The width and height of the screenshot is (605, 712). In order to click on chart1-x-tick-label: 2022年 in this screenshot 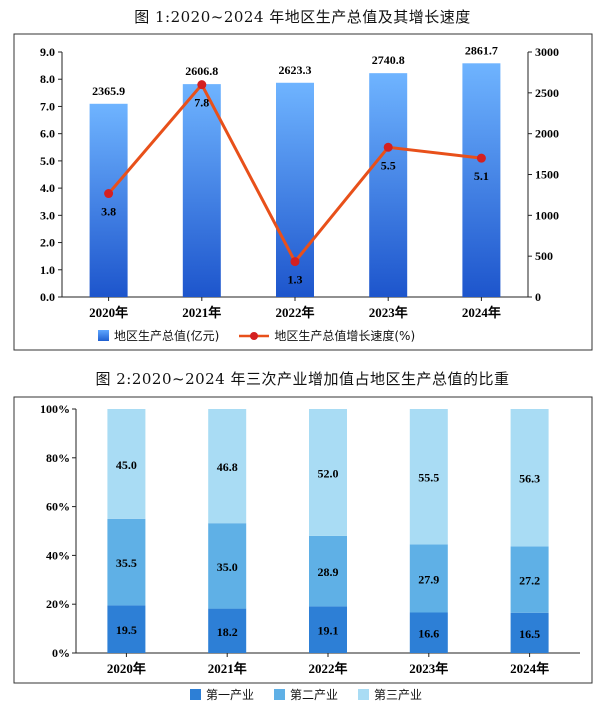, I will do `click(294, 312)`.